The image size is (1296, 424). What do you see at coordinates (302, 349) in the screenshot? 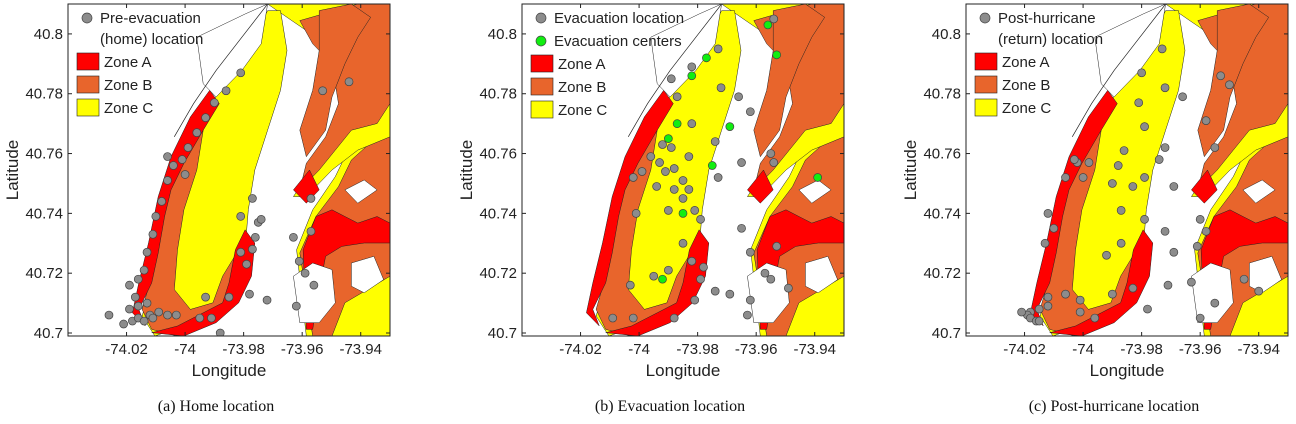
I see `x-tick-label: -73.96` at bounding box center [302, 349].